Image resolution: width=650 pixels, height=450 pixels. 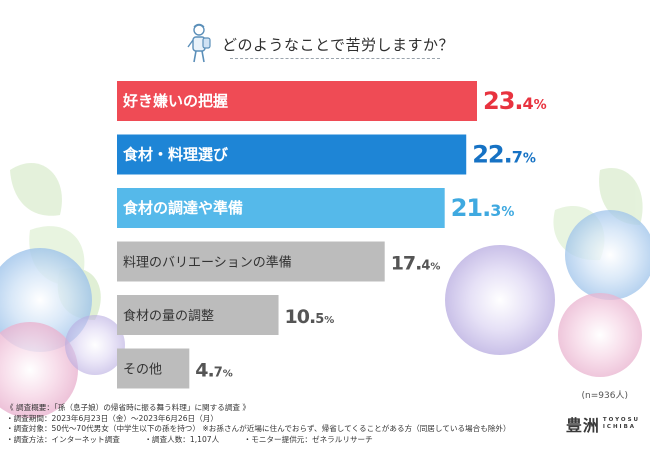 What do you see at coordinates (547, 293) in the screenshot?
I see `flower-decoration-right` at bounding box center [547, 293].